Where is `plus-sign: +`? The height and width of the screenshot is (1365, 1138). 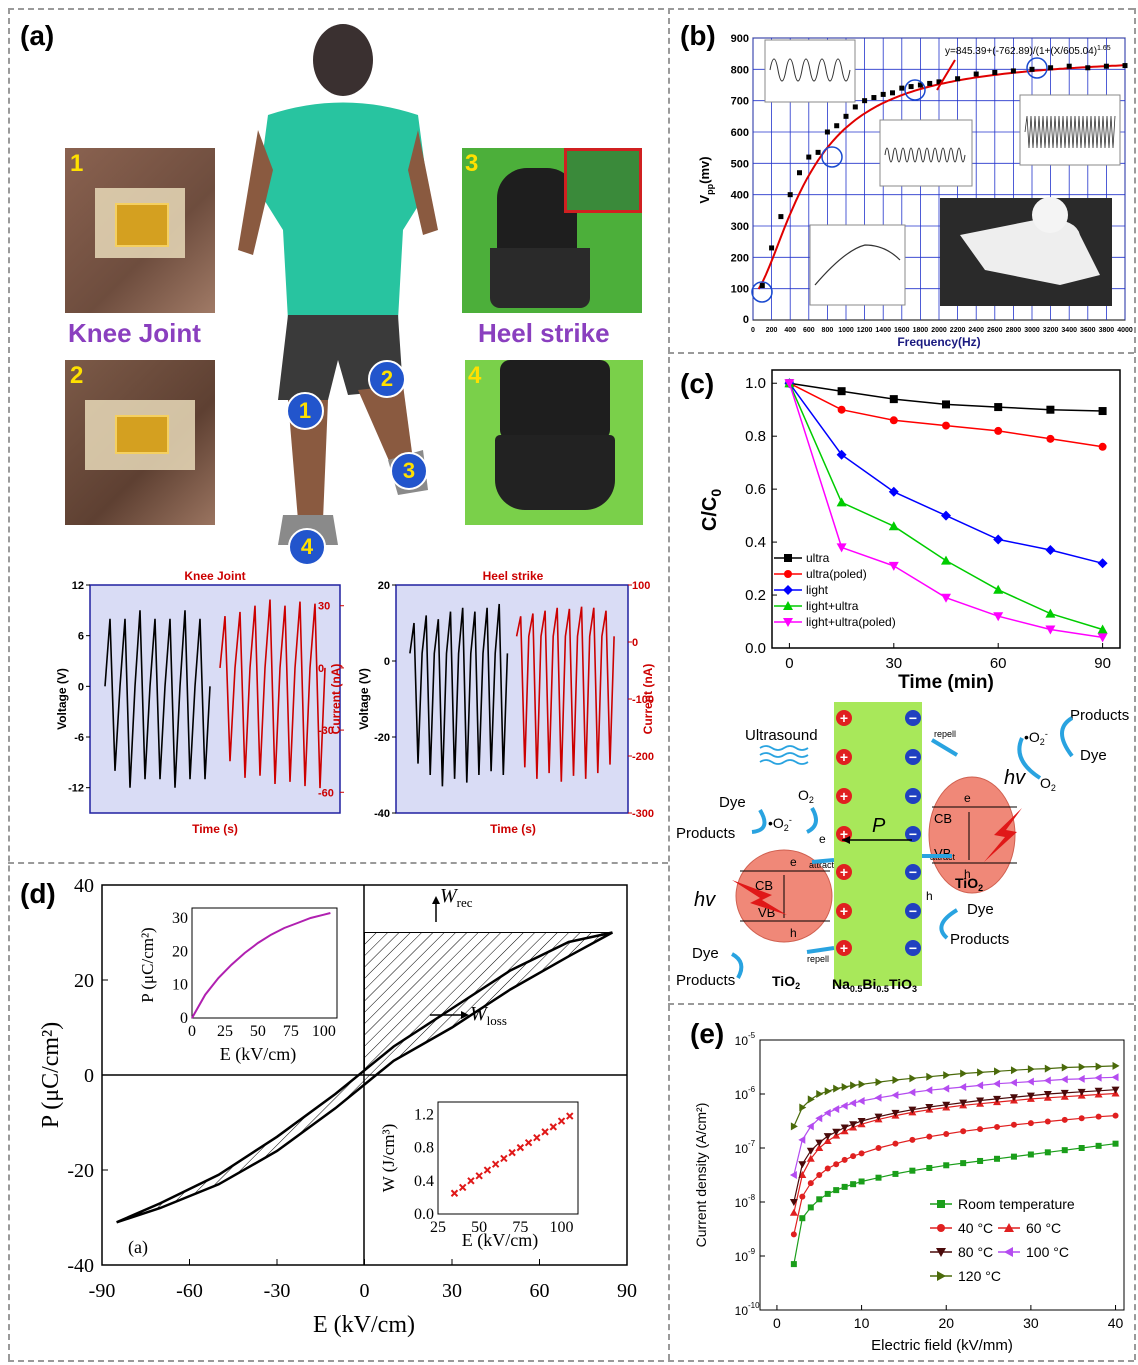
plus-sign: + is located at coordinates (844, 834).